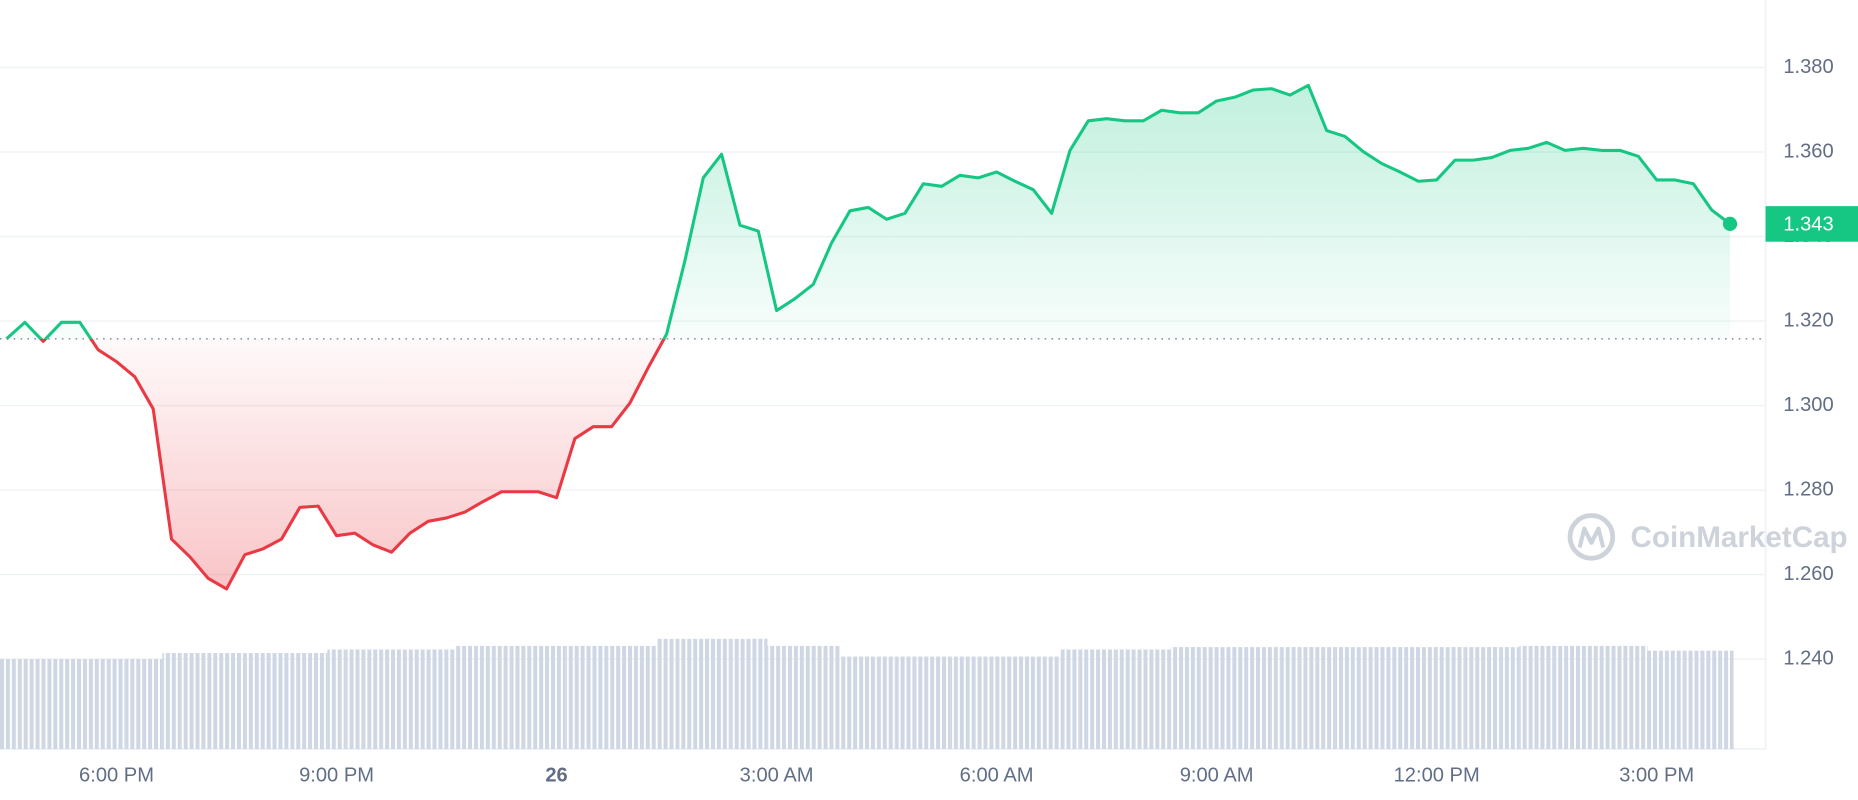 This screenshot has height=800, width=1858. Describe the element at coordinates (1217, 776) in the screenshot. I see `x-tick-label: 9:00 AM` at that location.